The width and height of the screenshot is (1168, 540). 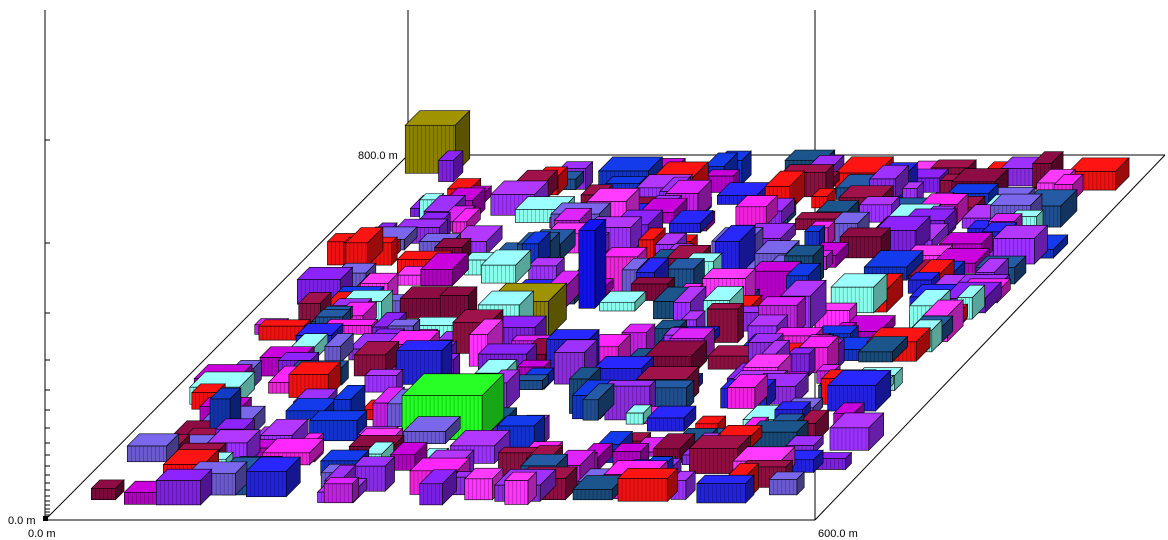 What do you see at coordinates (838, 534) in the screenshot?
I see `x-end-label: 600.0 m` at bounding box center [838, 534].